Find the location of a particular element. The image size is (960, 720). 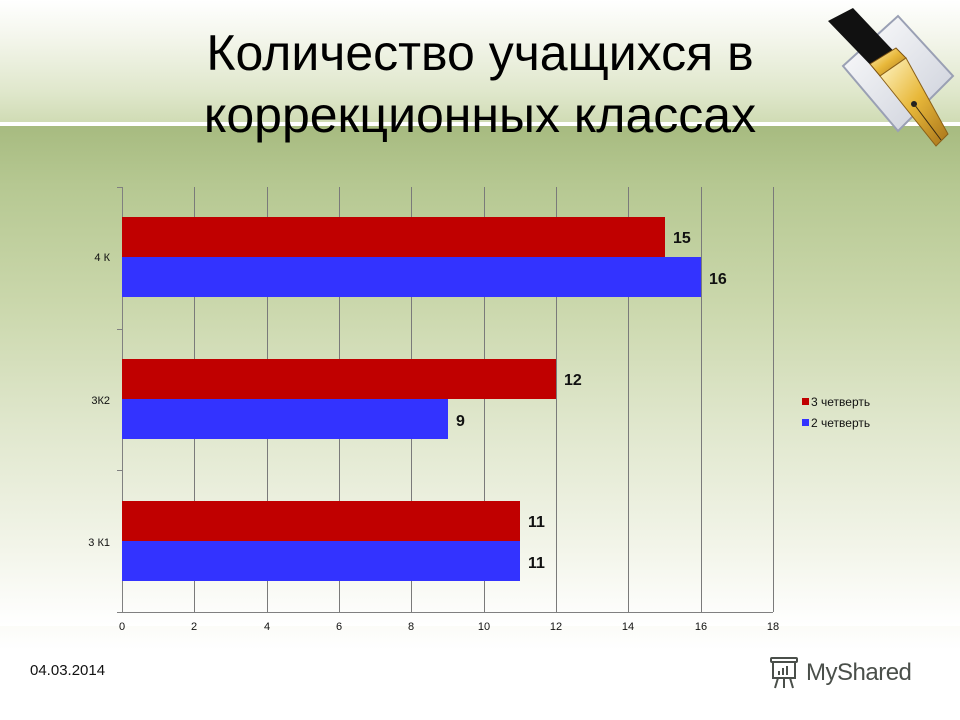

x-tick-label: 10 is located at coordinates (484, 627).